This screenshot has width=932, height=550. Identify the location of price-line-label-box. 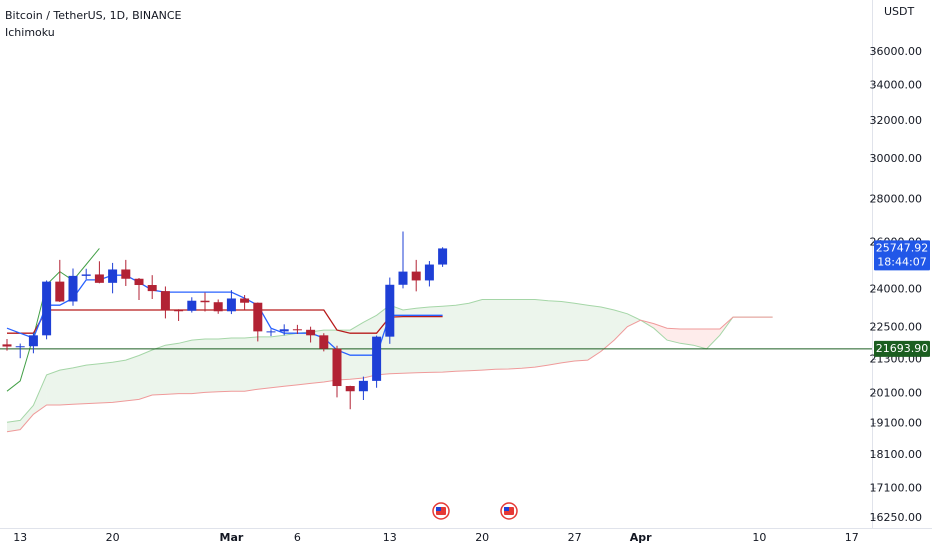
(902, 348).